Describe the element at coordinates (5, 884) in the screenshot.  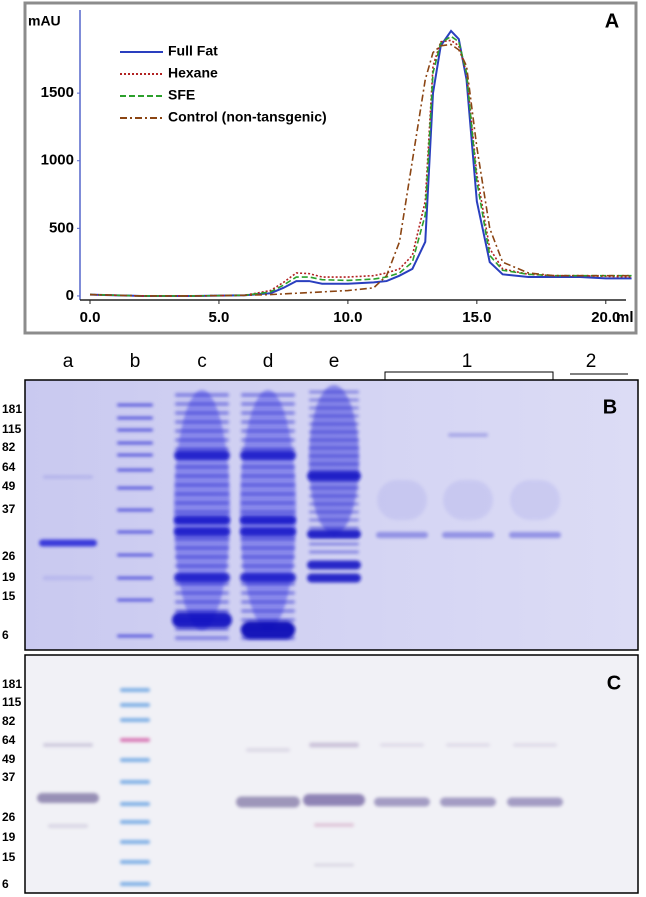
I see `marker-label: 6` at that location.